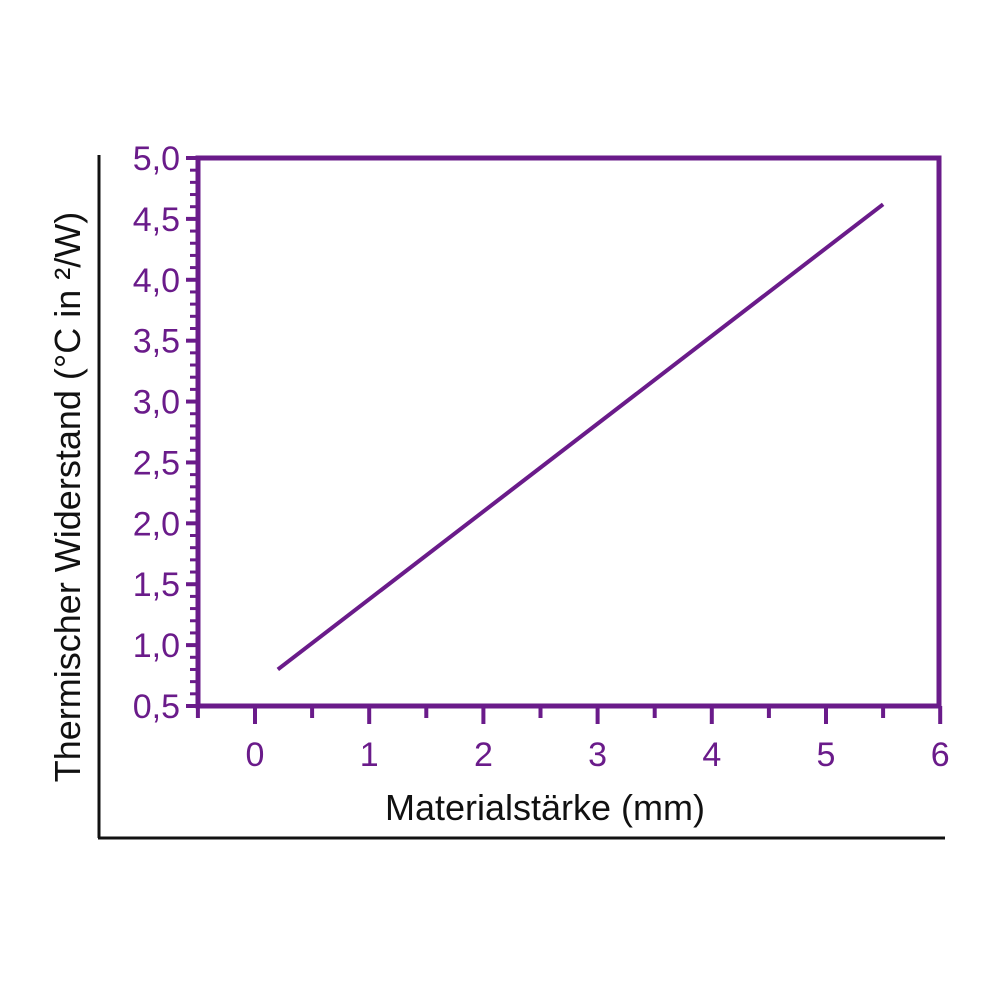 Image resolution: width=1000 pixels, height=1000 pixels. I want to click on x-tick-label: 3, so click(597, 755).